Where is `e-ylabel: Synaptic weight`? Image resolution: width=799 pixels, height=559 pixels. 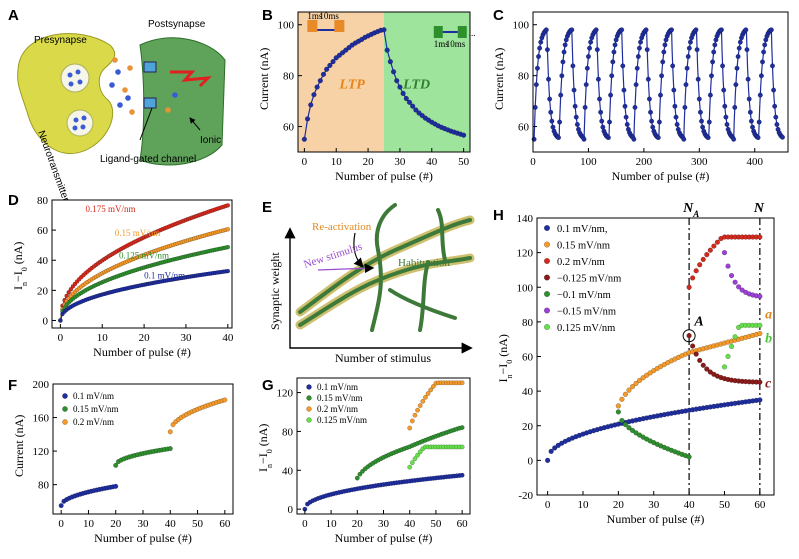 e-ylabel: Synaptic weight is located at coordinates (275, 291).